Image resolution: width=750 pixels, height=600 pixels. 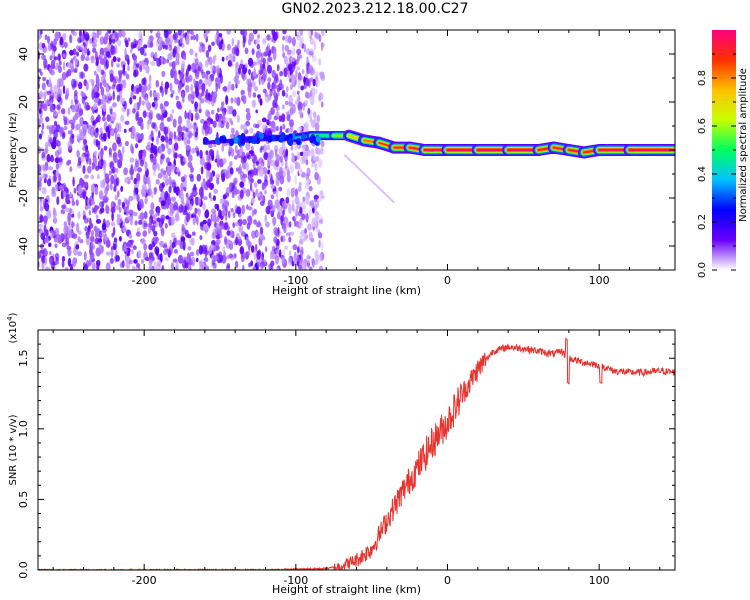 I want to click on frequency-ridge, so click(x=438, y=144).